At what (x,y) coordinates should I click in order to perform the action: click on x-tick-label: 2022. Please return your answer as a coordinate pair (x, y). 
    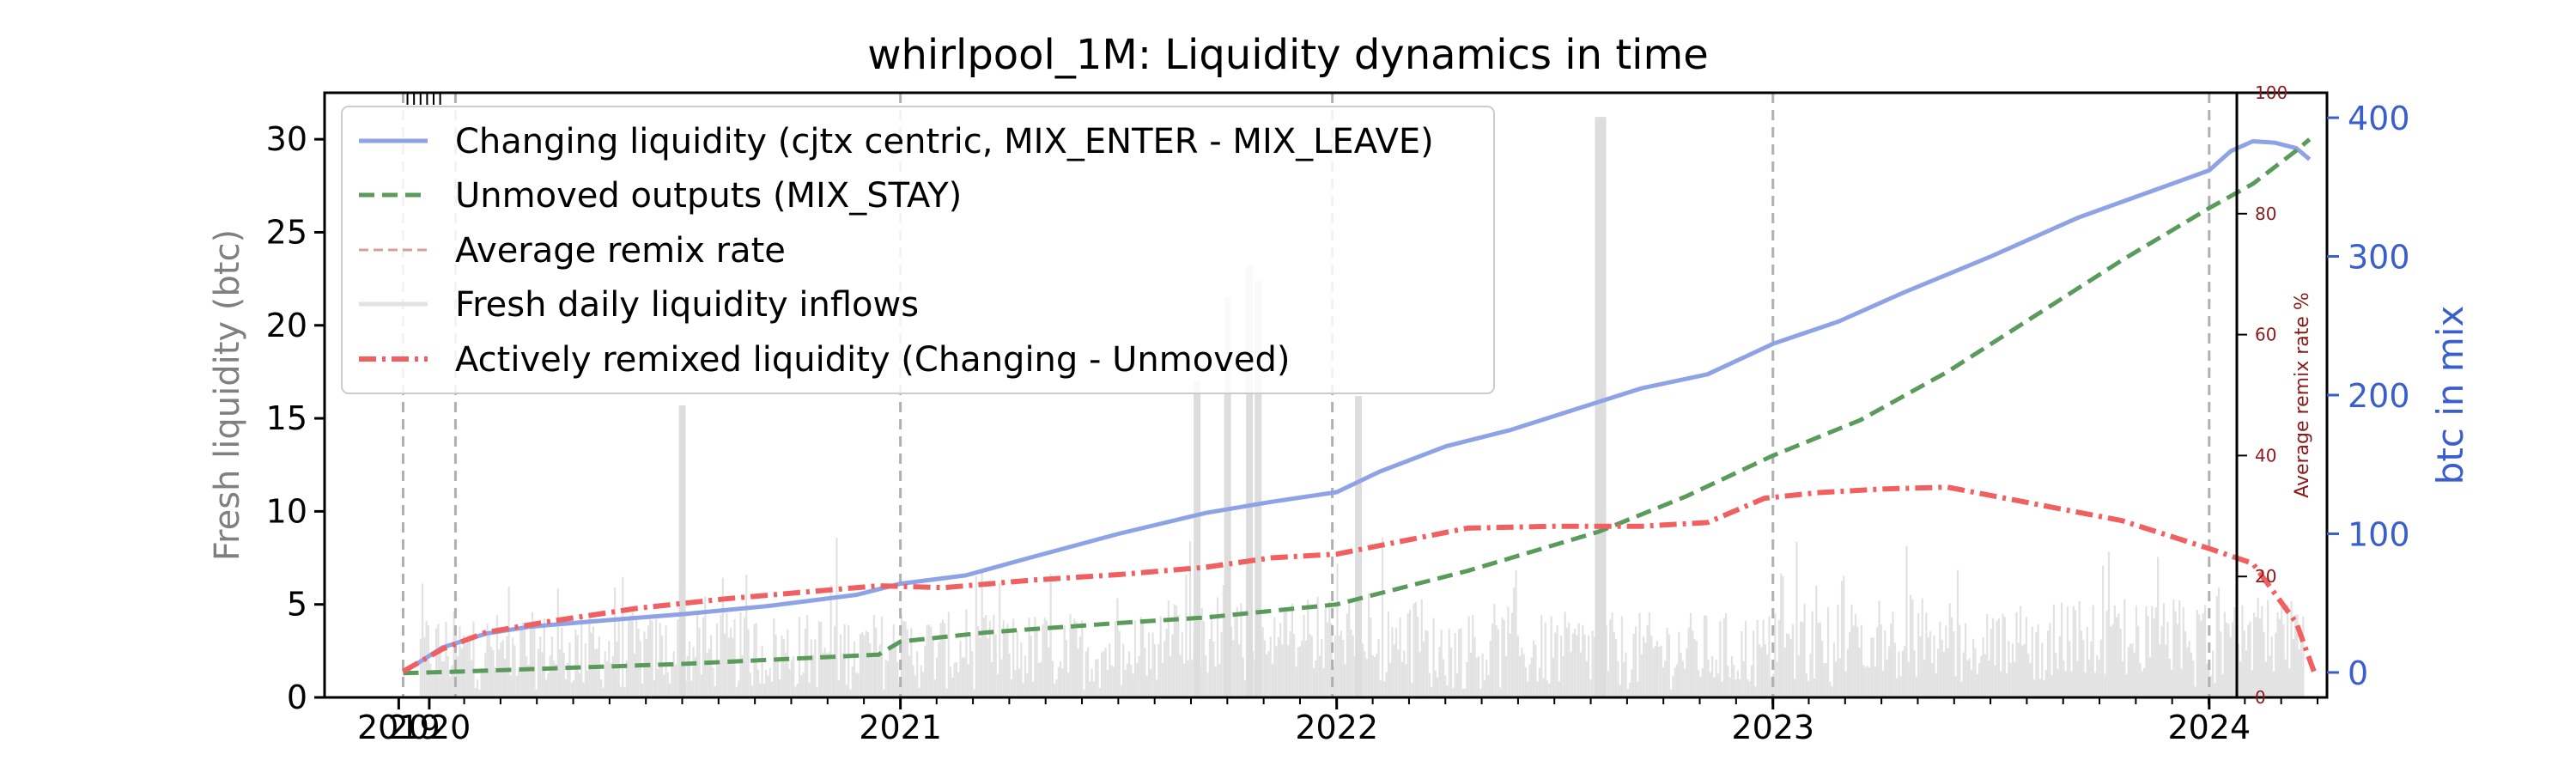
    Looking at the image, I should click on (1336, 727).